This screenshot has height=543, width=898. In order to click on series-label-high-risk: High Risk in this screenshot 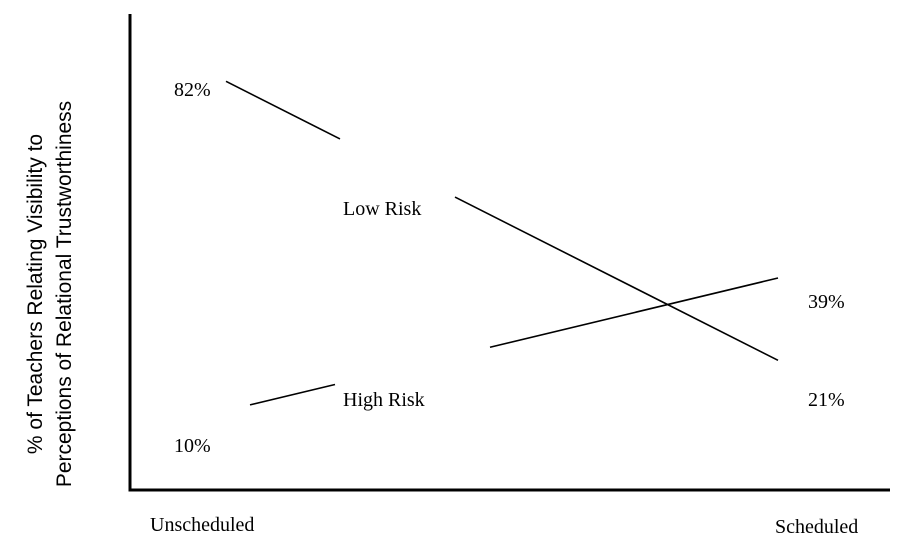, I will do `click(384, 400)`.